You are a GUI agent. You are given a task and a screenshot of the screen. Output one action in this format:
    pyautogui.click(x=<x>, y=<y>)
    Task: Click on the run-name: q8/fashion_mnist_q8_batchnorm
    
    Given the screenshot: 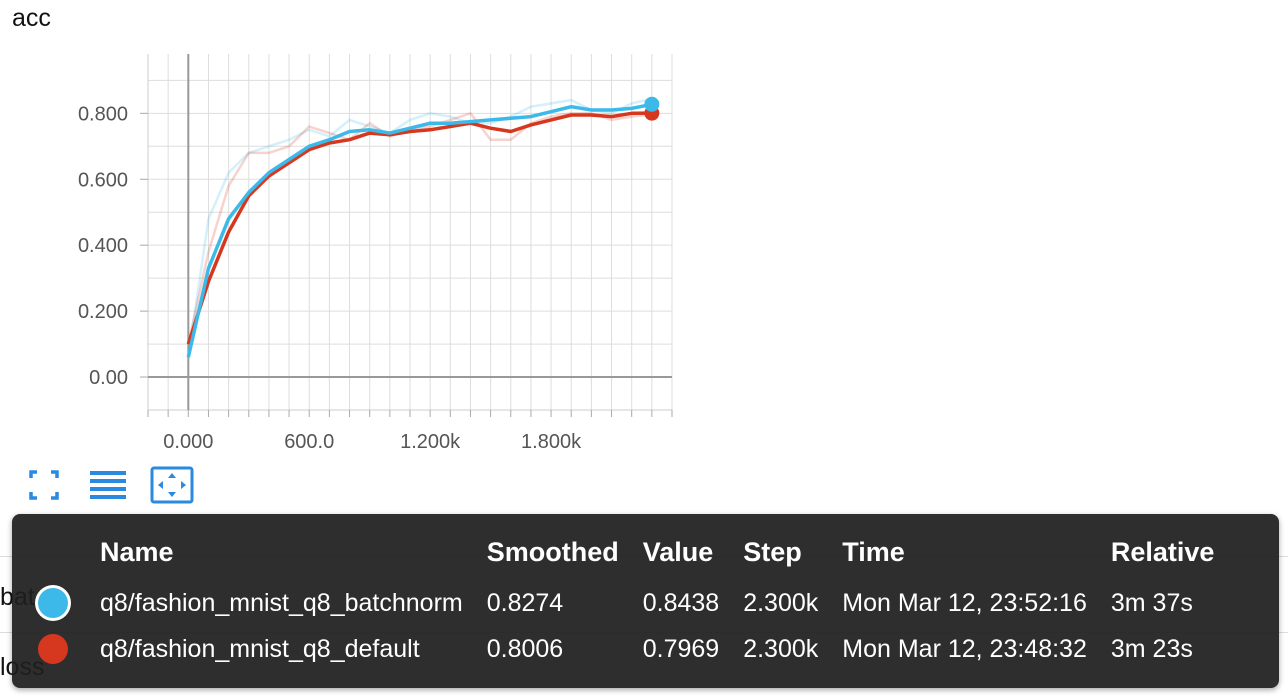 What is the action you would take?
    pyautogui.click(x=281, y=602)
    